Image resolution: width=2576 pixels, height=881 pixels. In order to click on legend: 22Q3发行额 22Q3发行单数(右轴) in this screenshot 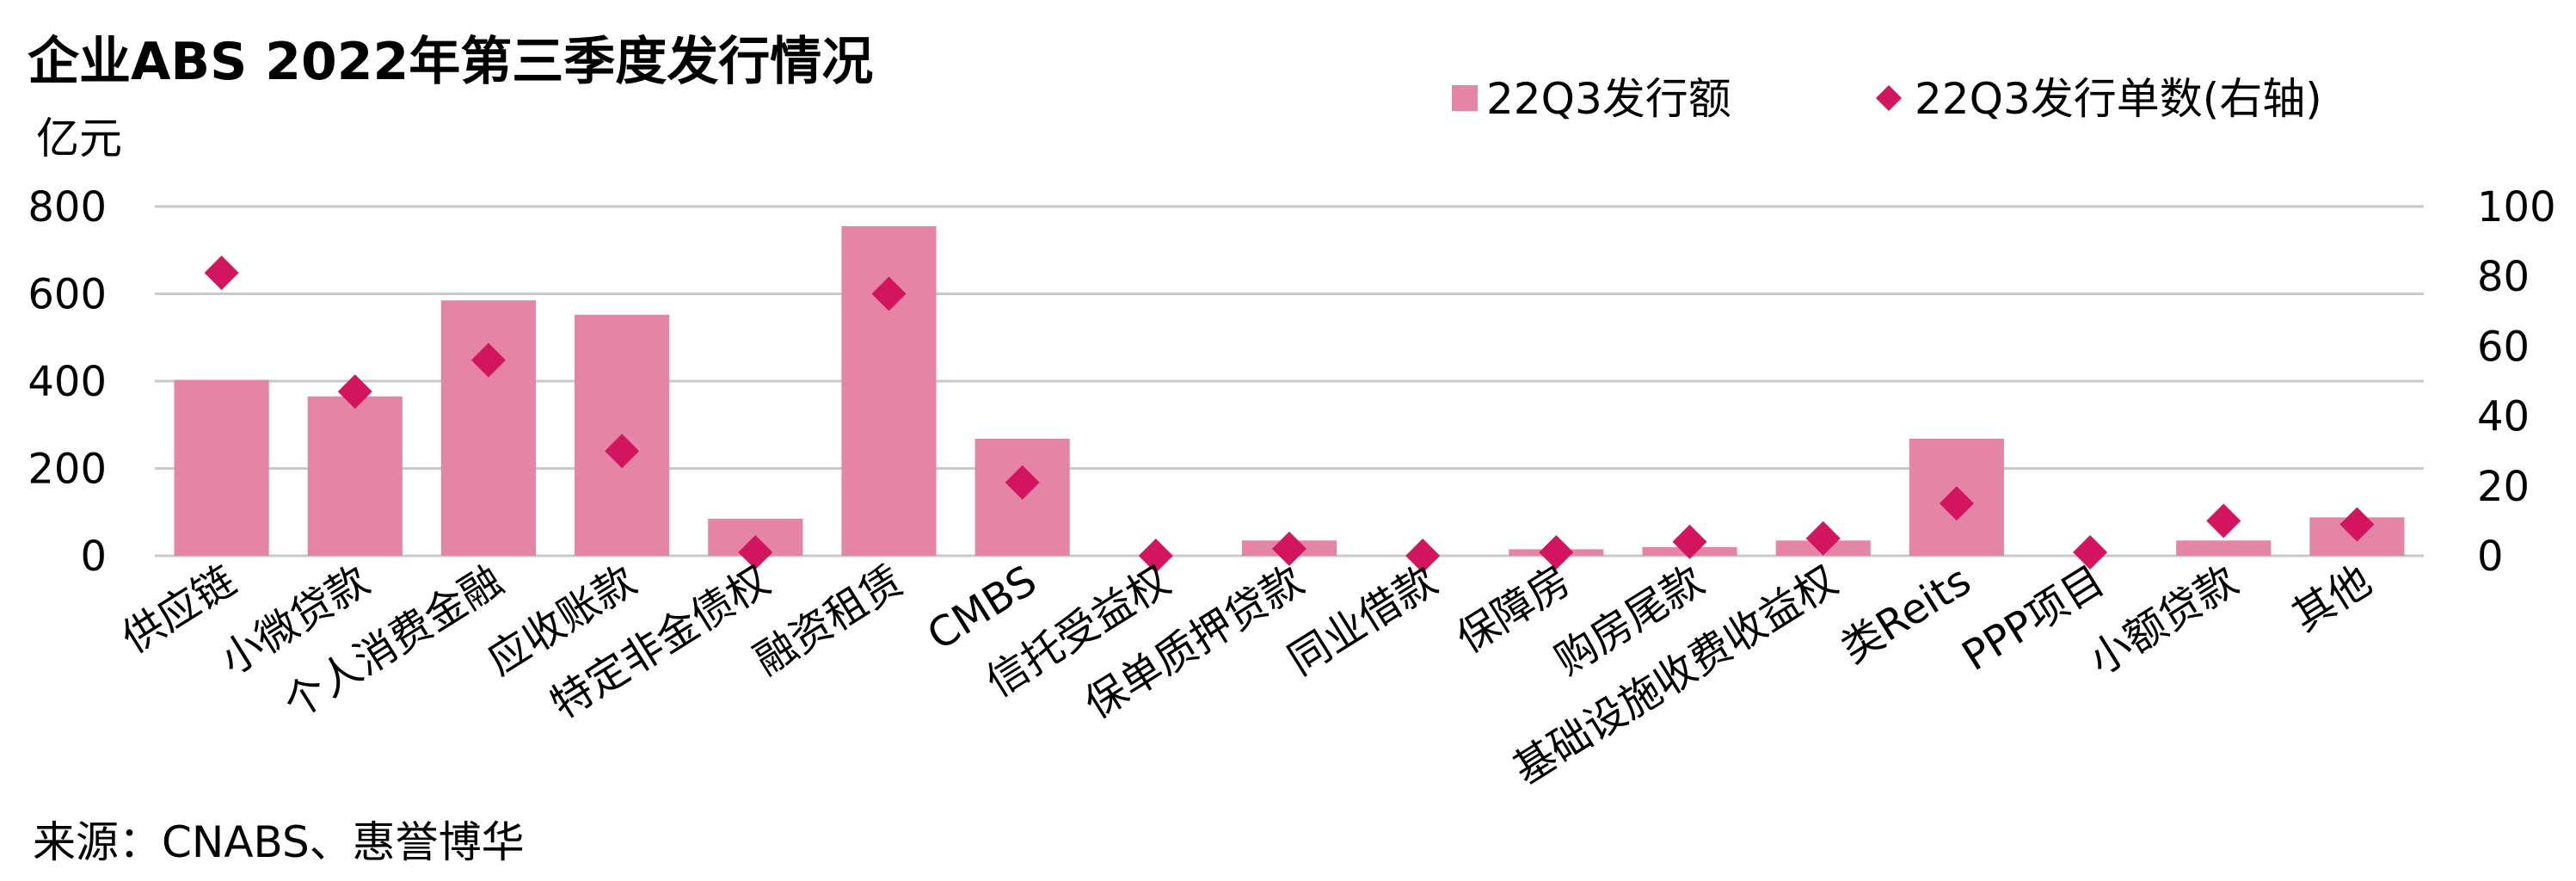, I will do `click(1887, 99)`.